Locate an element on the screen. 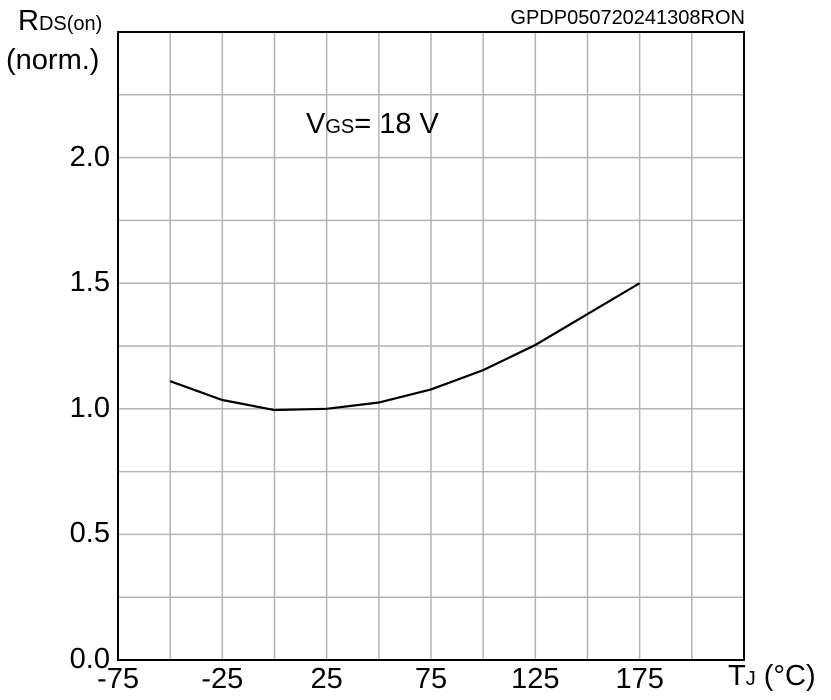  annotation-vgs: VGS= 18 V is located at coordinates (372, 124).